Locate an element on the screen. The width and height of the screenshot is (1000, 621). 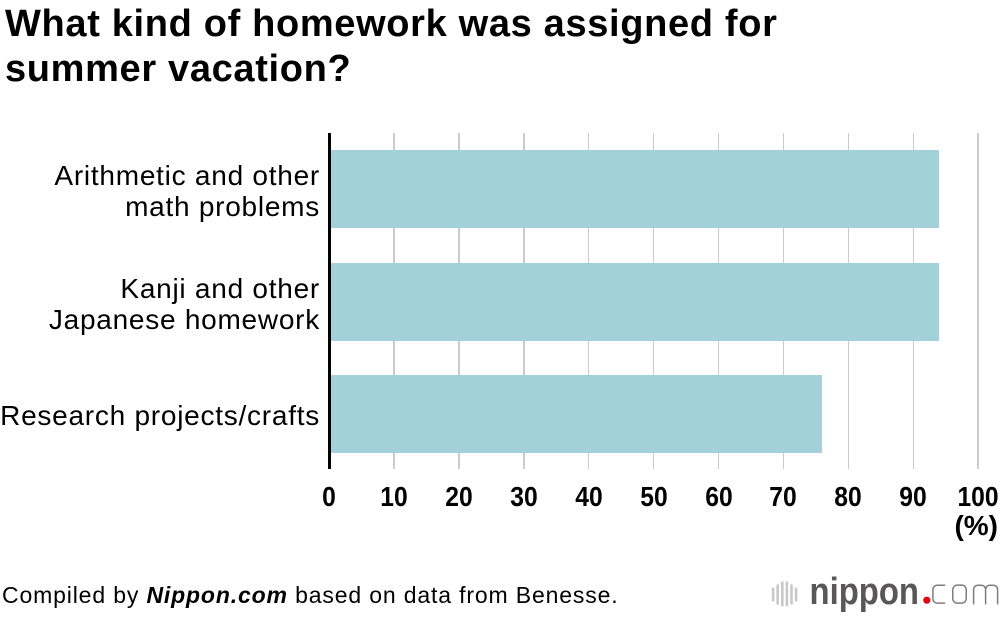
svg-text: nippon is located at coordinates (864, 591).